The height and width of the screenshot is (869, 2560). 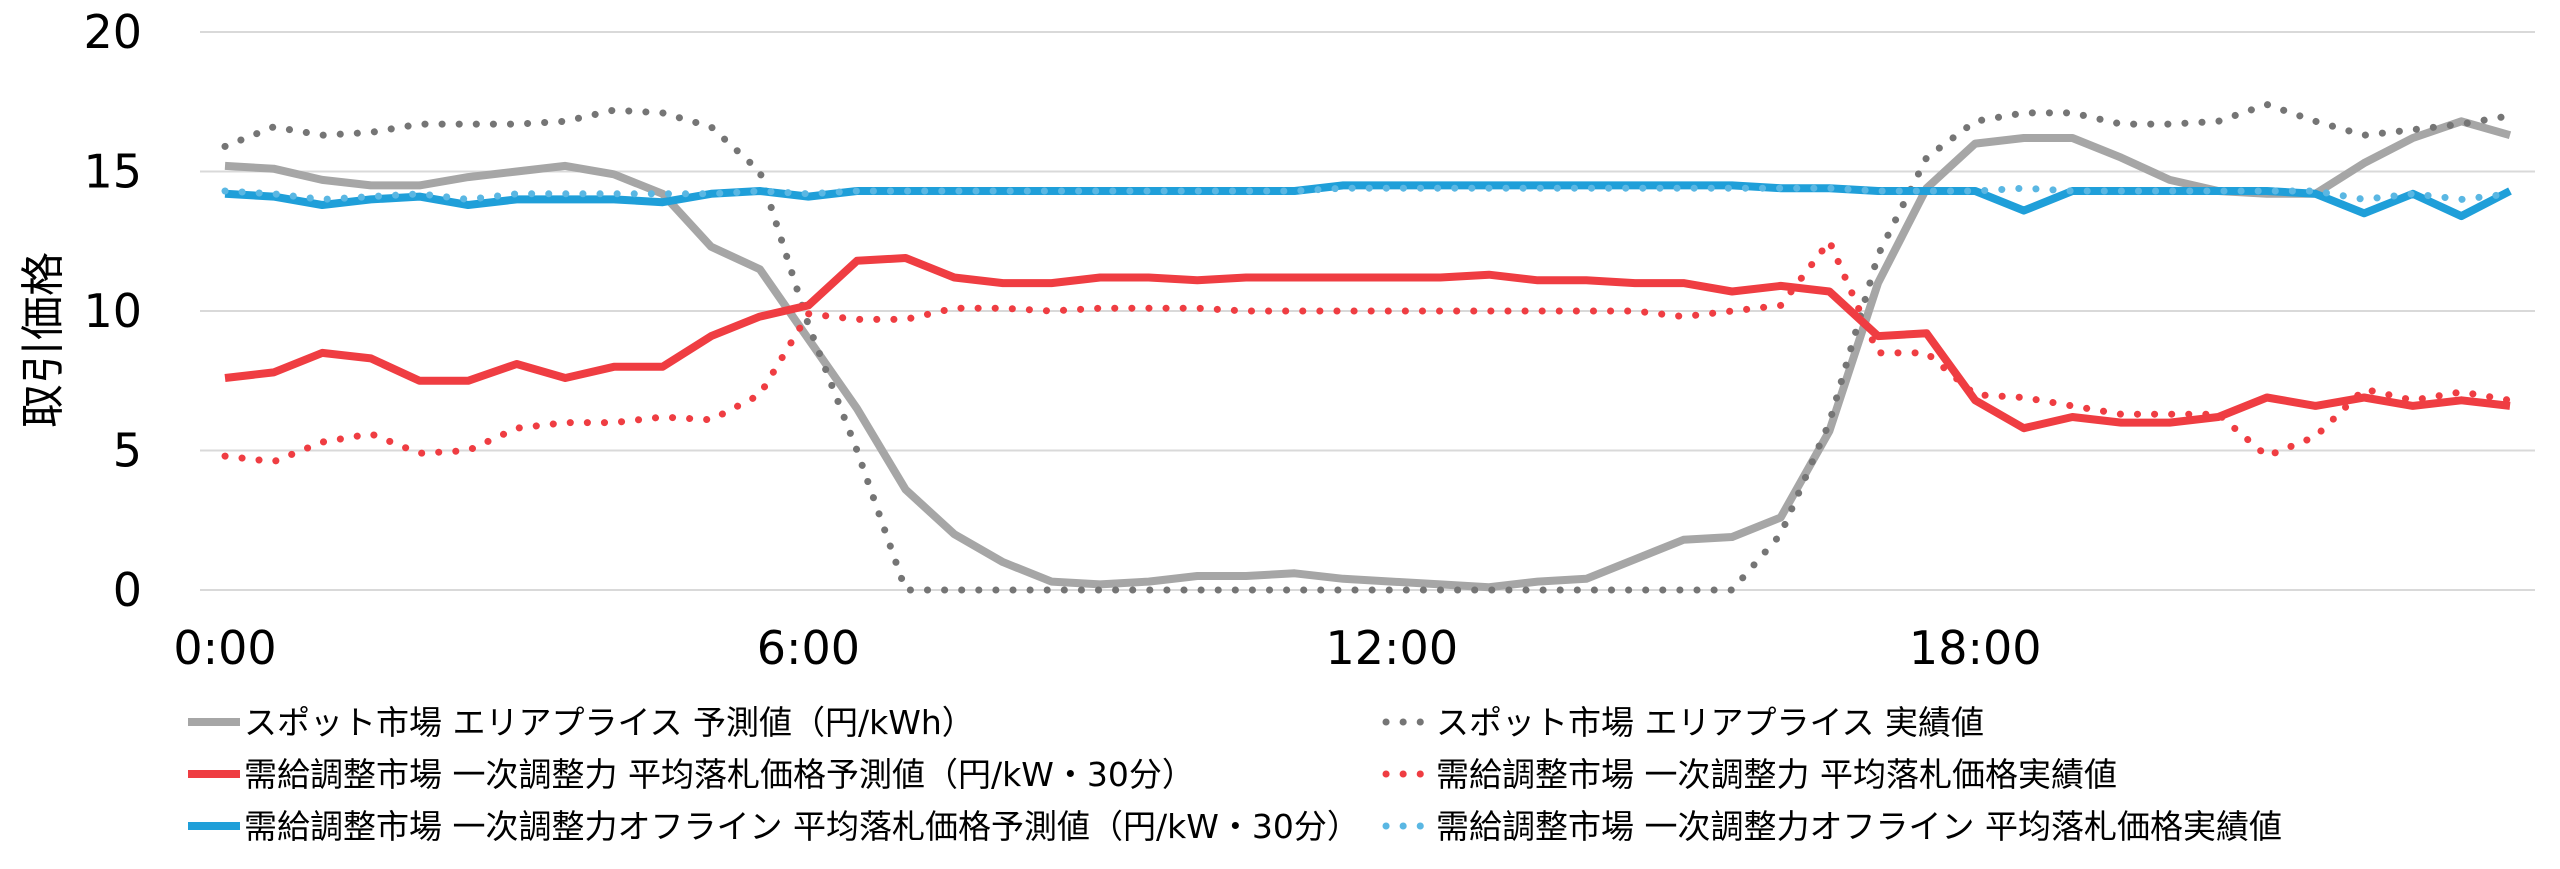 I want to click on legend-label: 需給調整市場 一次調整力 平均落札価格予測値（円/kW・30分）, so click(x=719, y=774).